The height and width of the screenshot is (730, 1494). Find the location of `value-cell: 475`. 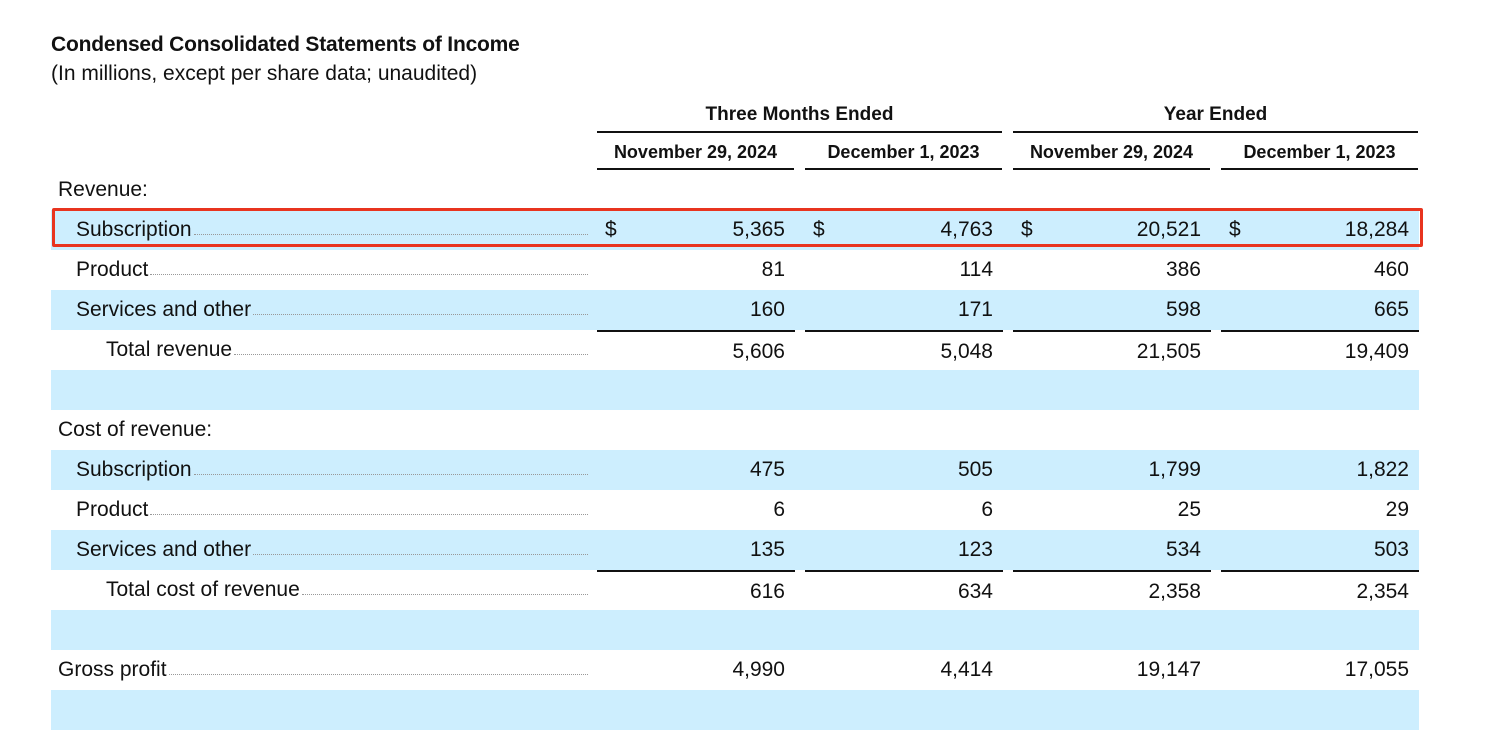

value-cell: 475 is located at coordinates (696, 470).